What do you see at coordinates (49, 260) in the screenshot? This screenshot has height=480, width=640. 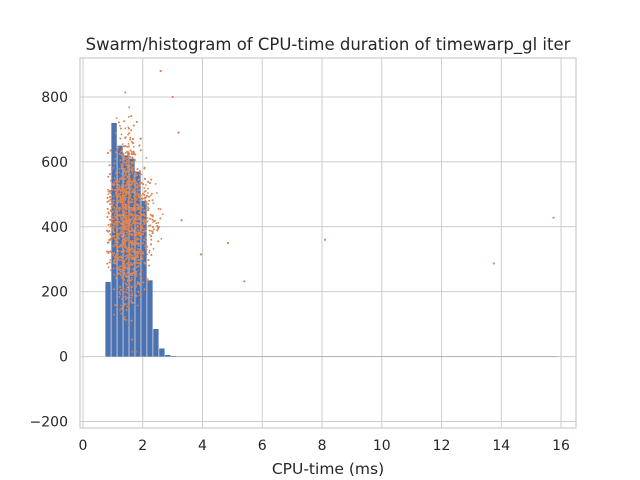 I see `y-tick-labels: −200 0 200 400 600 800` at bounding box center [49, 260].